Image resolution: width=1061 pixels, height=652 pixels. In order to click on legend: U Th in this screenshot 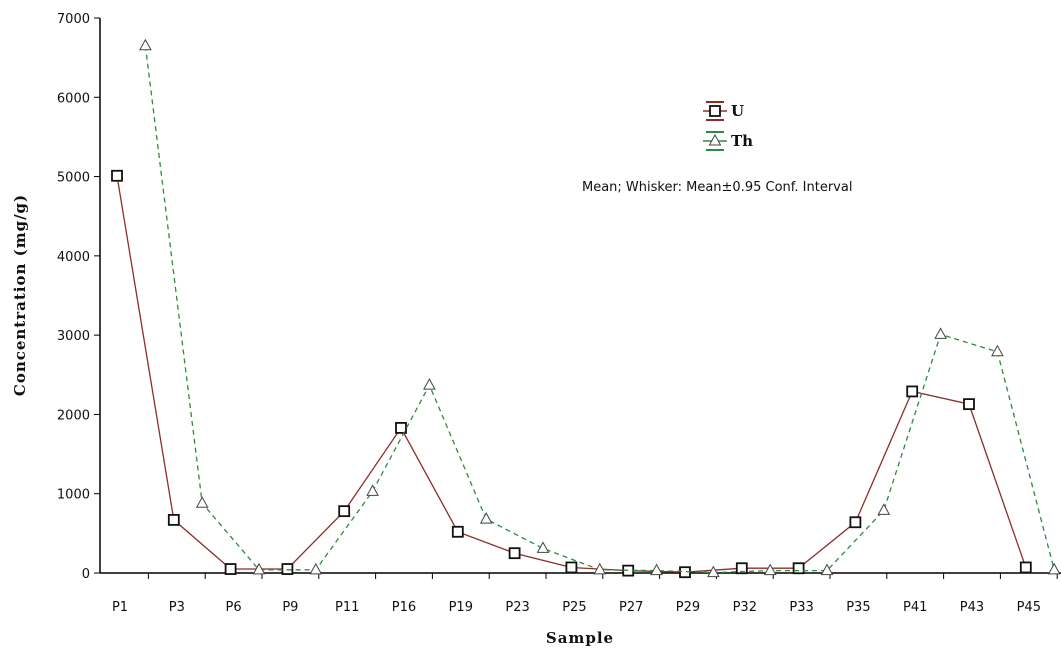, I will do `click(728, 126)`.